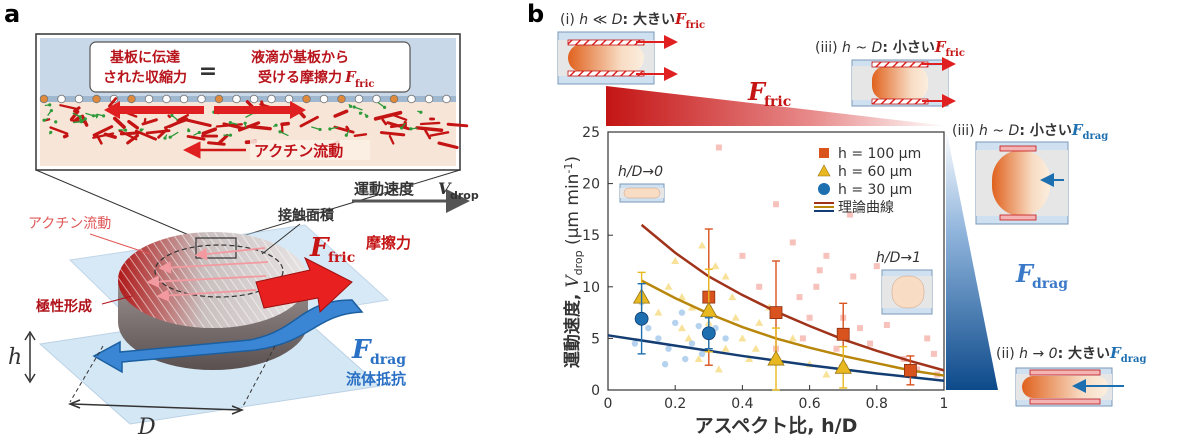 This screenshot has height=441, width=1200. Describe the element at coordinates (1025, 273) in the screenshot. I see `b-f-drag-symbol: F` at that location.